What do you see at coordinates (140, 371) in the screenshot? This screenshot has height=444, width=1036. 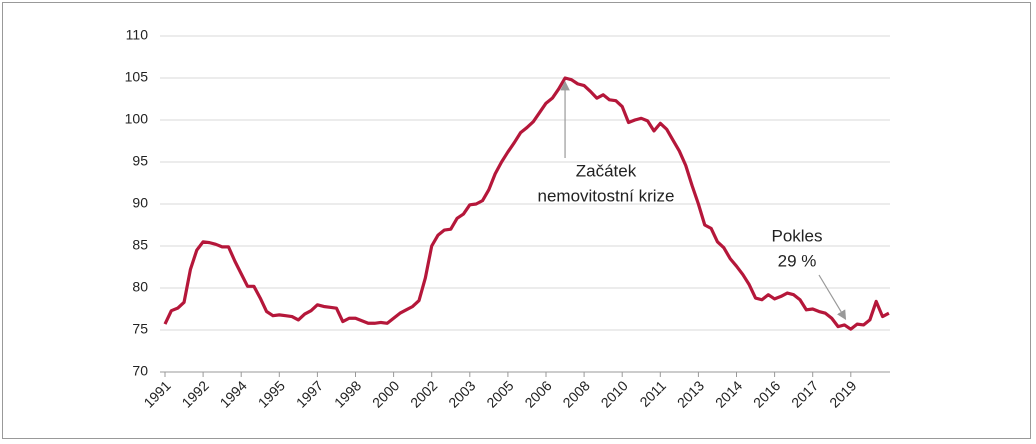 I see `y-tick-label: 70` at bounding box center [140, 371].